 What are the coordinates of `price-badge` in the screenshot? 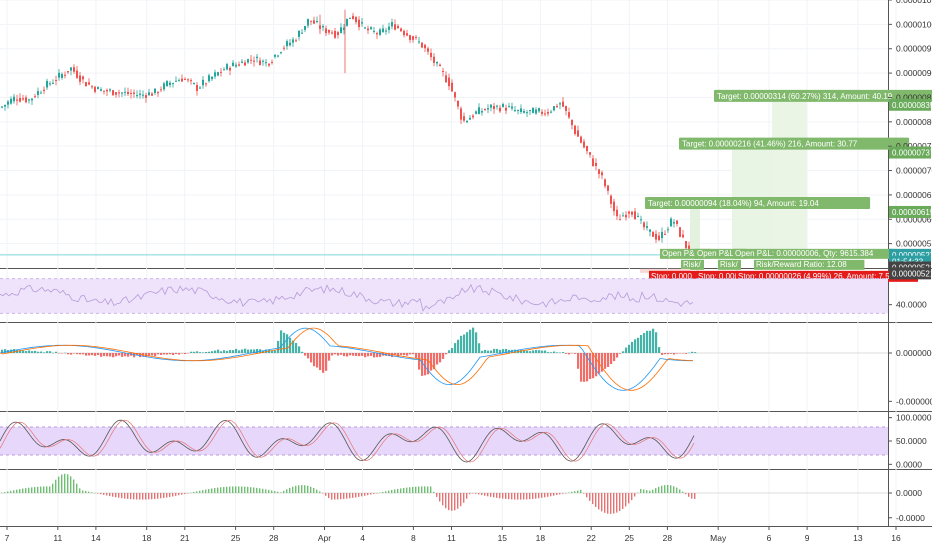 It's located at (910, 104).